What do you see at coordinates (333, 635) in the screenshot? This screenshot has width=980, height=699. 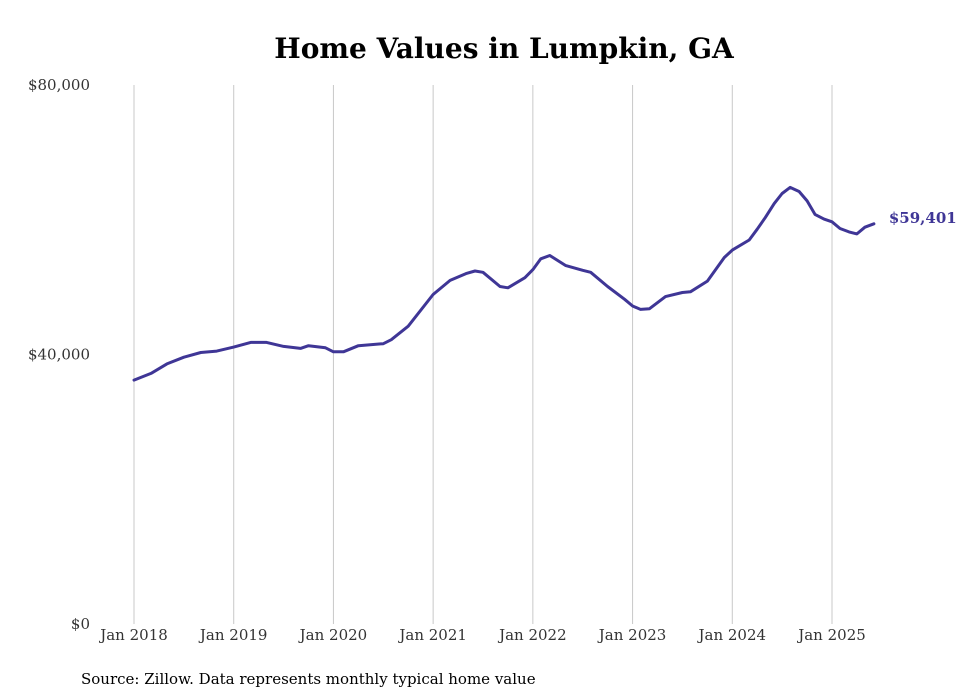 I see `x-tick-label: Jan 2020` at bounding box center [333, 635].